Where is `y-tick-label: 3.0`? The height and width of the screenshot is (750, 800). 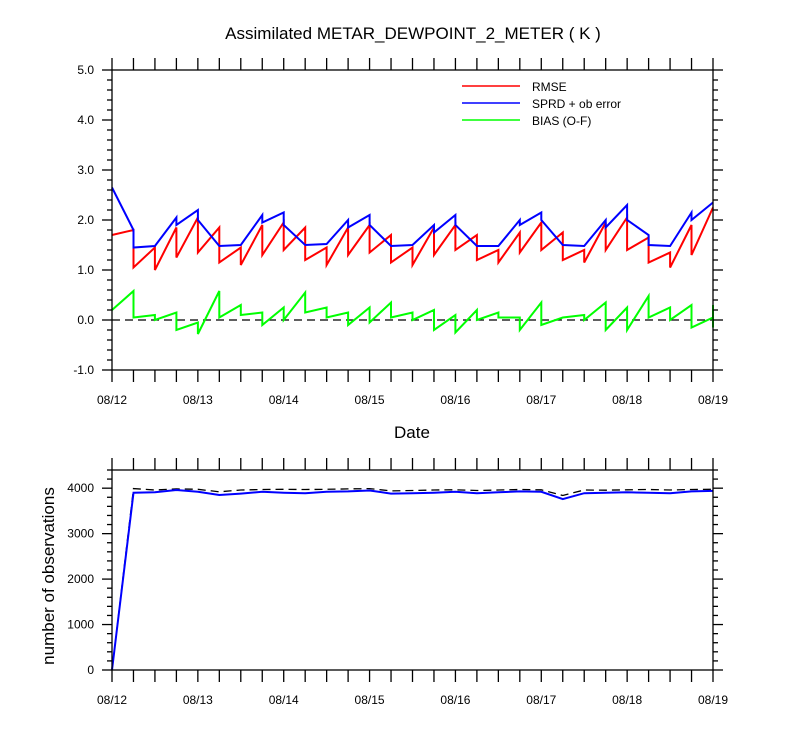
y-tick-label: 3.0 is located at coordinates (85, 170).